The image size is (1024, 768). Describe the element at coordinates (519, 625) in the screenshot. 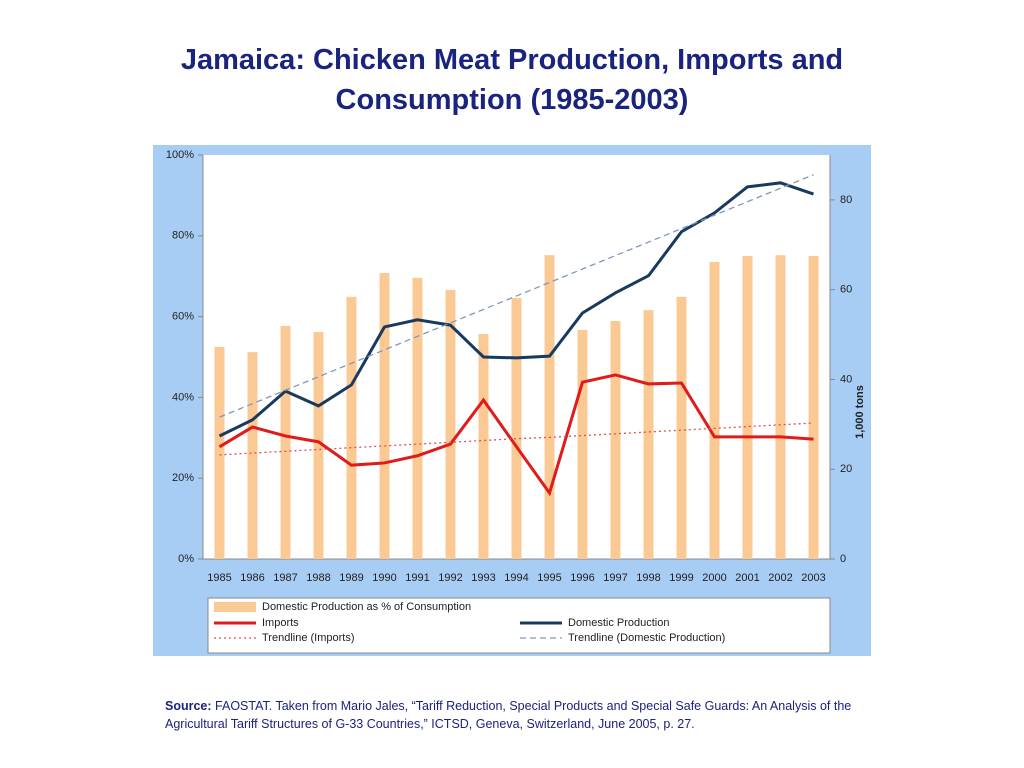

I see `legend` at that location.